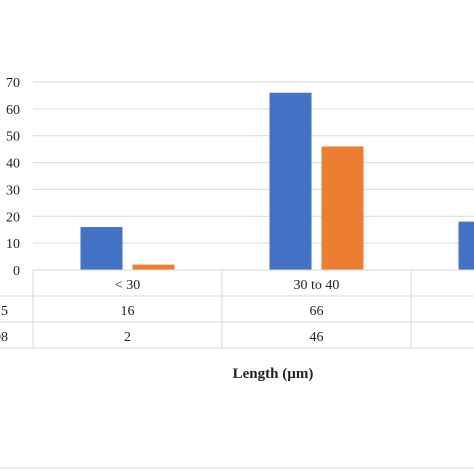 This screenshot has height=474, width=474. What do you see at coordinates (13, 177) in the screenshot?
I see `y-axis-ticks: 0 10 20 30 40 50 60 70` at bounding box center [13, 177].